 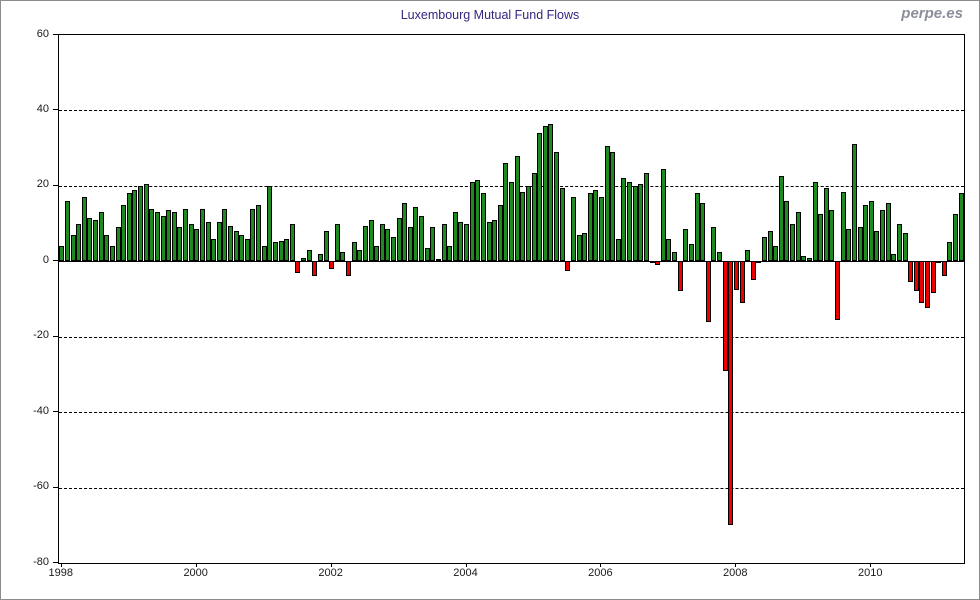 What do you see at coordinates (42, 184) in the screenshot?
I see `y-tick-label: 20` at bounding box center [42, 184].